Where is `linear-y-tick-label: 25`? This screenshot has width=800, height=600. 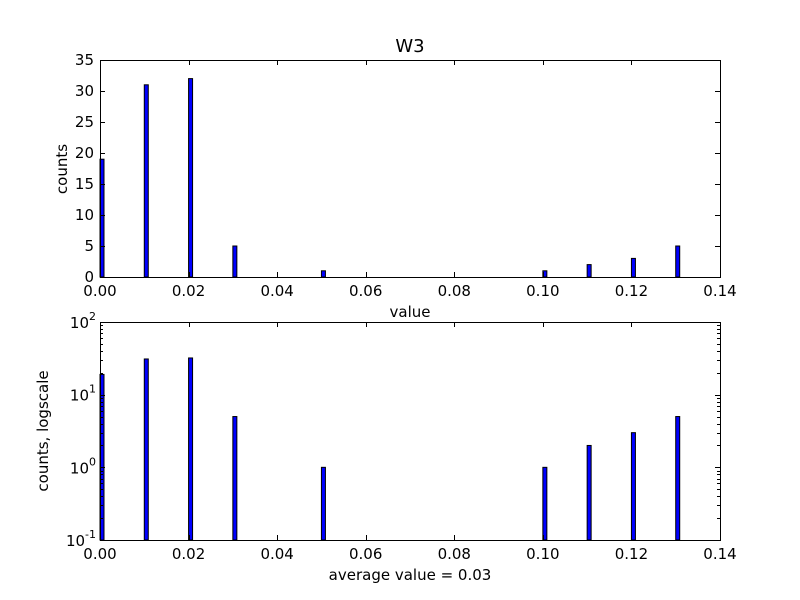 linear-y-tick-label: 25 is located at coordinates (84, 122).